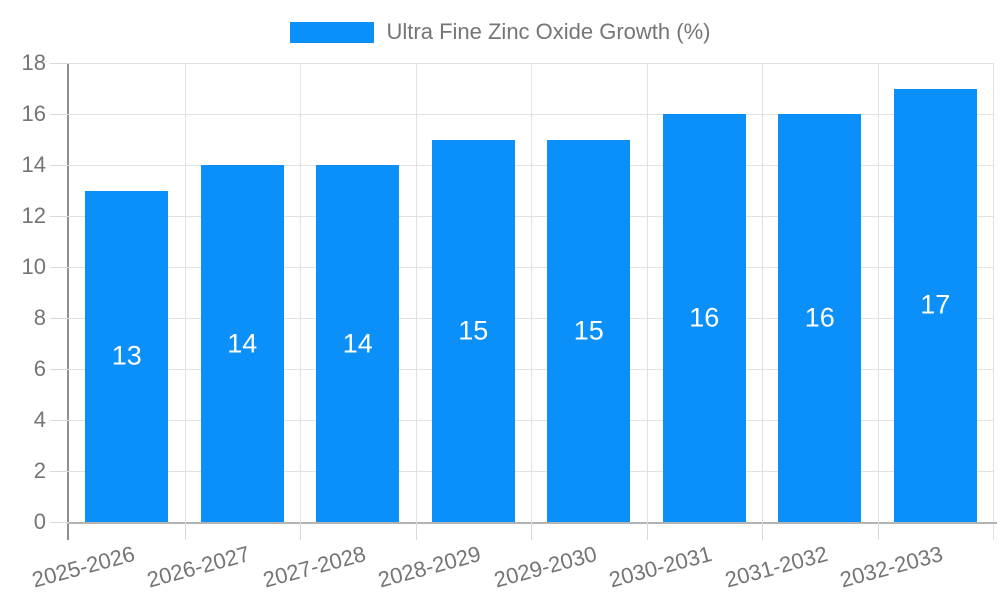  Describe the element at coordinates (39, 317) in the screenshot. I see `y-axis-tick-label: 8` at that location.